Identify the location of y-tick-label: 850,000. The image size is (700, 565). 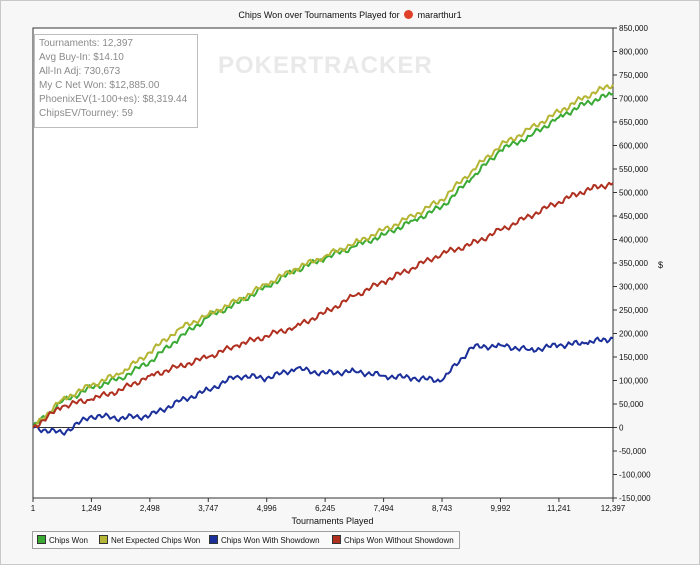
(633, 28).